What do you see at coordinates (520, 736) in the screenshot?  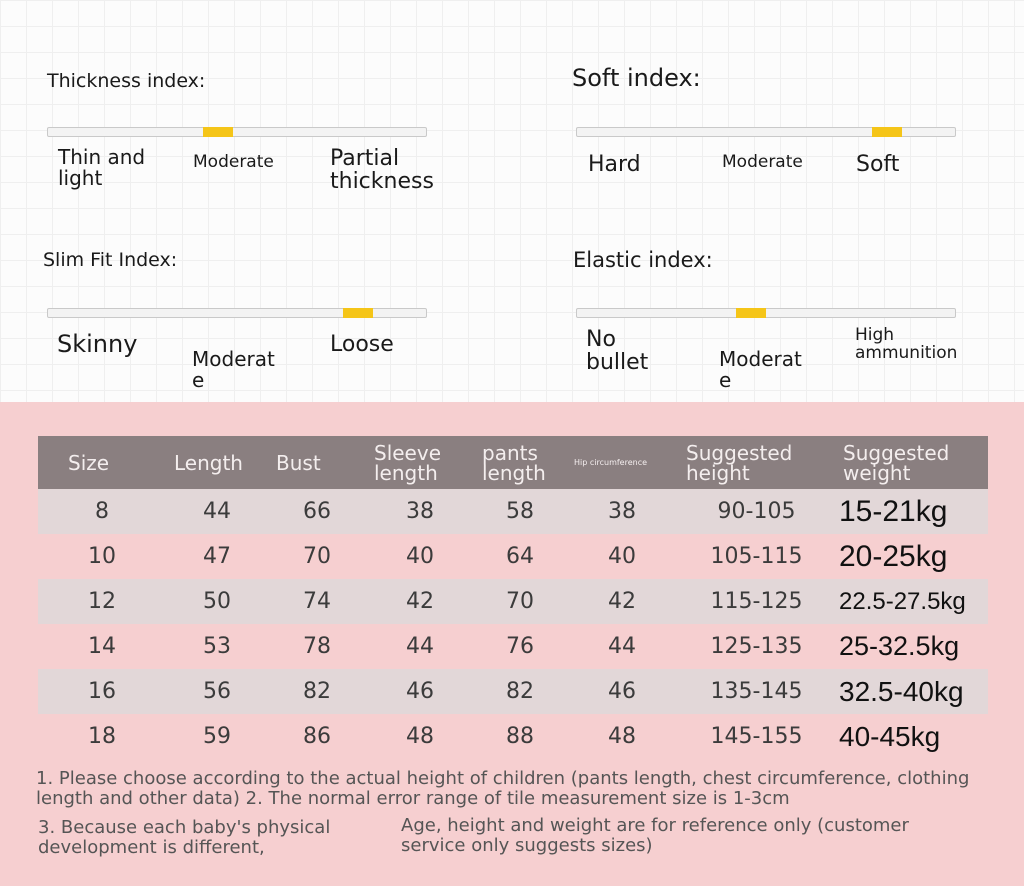 I see `cell-pants-length: 88` at bounding box center [520, 736].